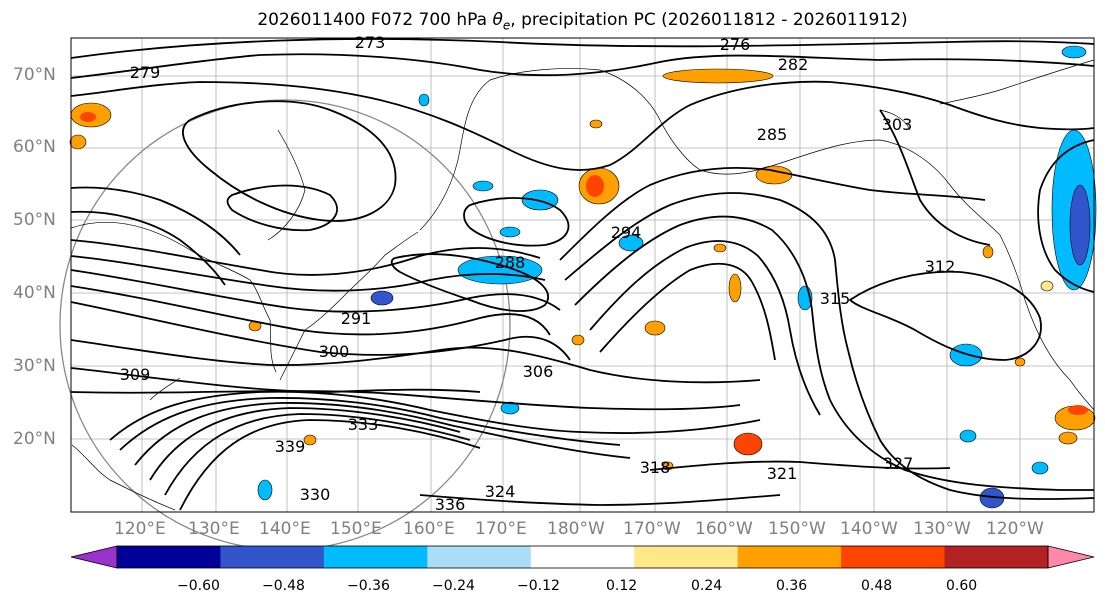 This screenshot has width=1105, height=606. I want to click on colorbar-tick-label: 0.60, so click(962, 586).